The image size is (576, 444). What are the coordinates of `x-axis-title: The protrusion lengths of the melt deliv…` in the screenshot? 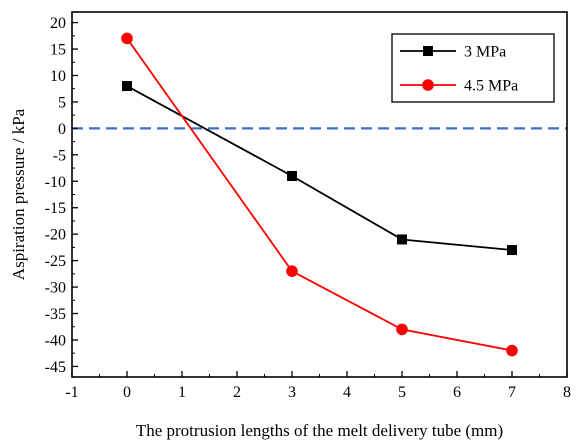 It's located at (319, 430).